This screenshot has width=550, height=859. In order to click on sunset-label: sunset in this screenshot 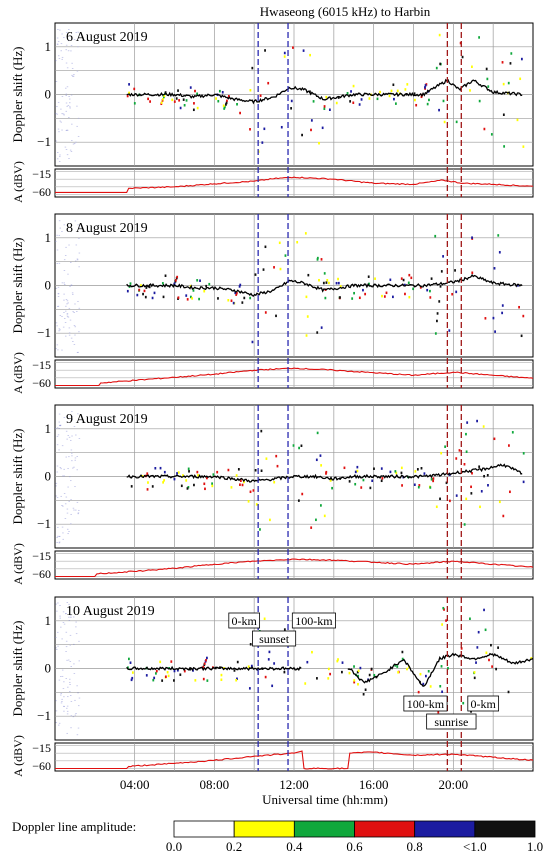, I will do `click(274, 639)`.